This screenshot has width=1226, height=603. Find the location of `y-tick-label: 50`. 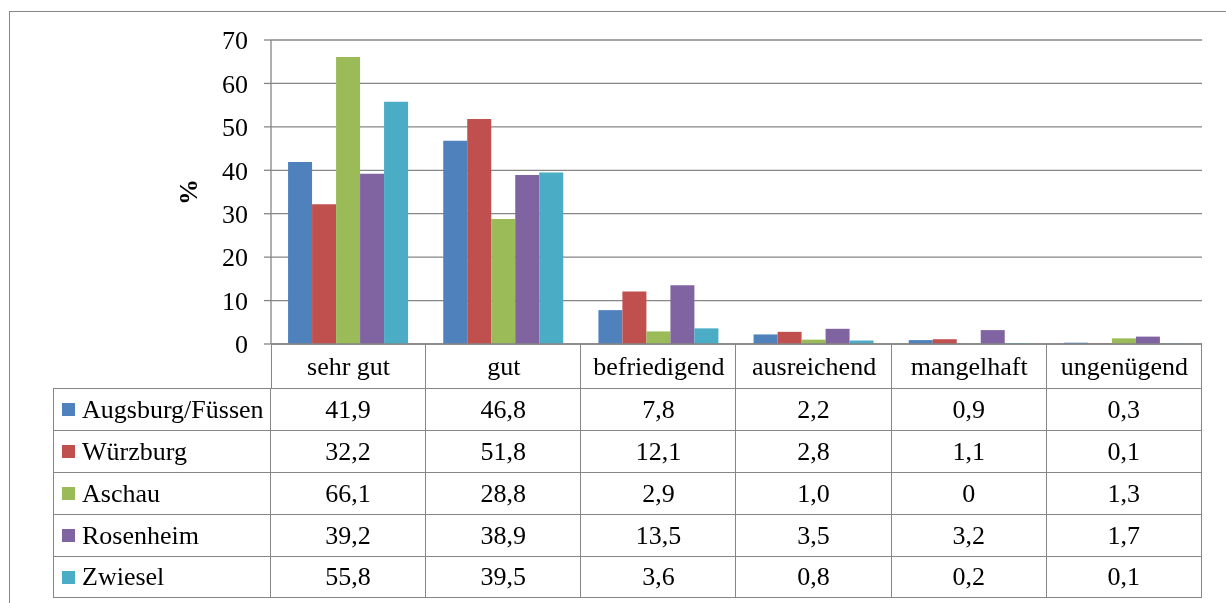

y-tick-label: 50 is located at coordinates (235, 128).